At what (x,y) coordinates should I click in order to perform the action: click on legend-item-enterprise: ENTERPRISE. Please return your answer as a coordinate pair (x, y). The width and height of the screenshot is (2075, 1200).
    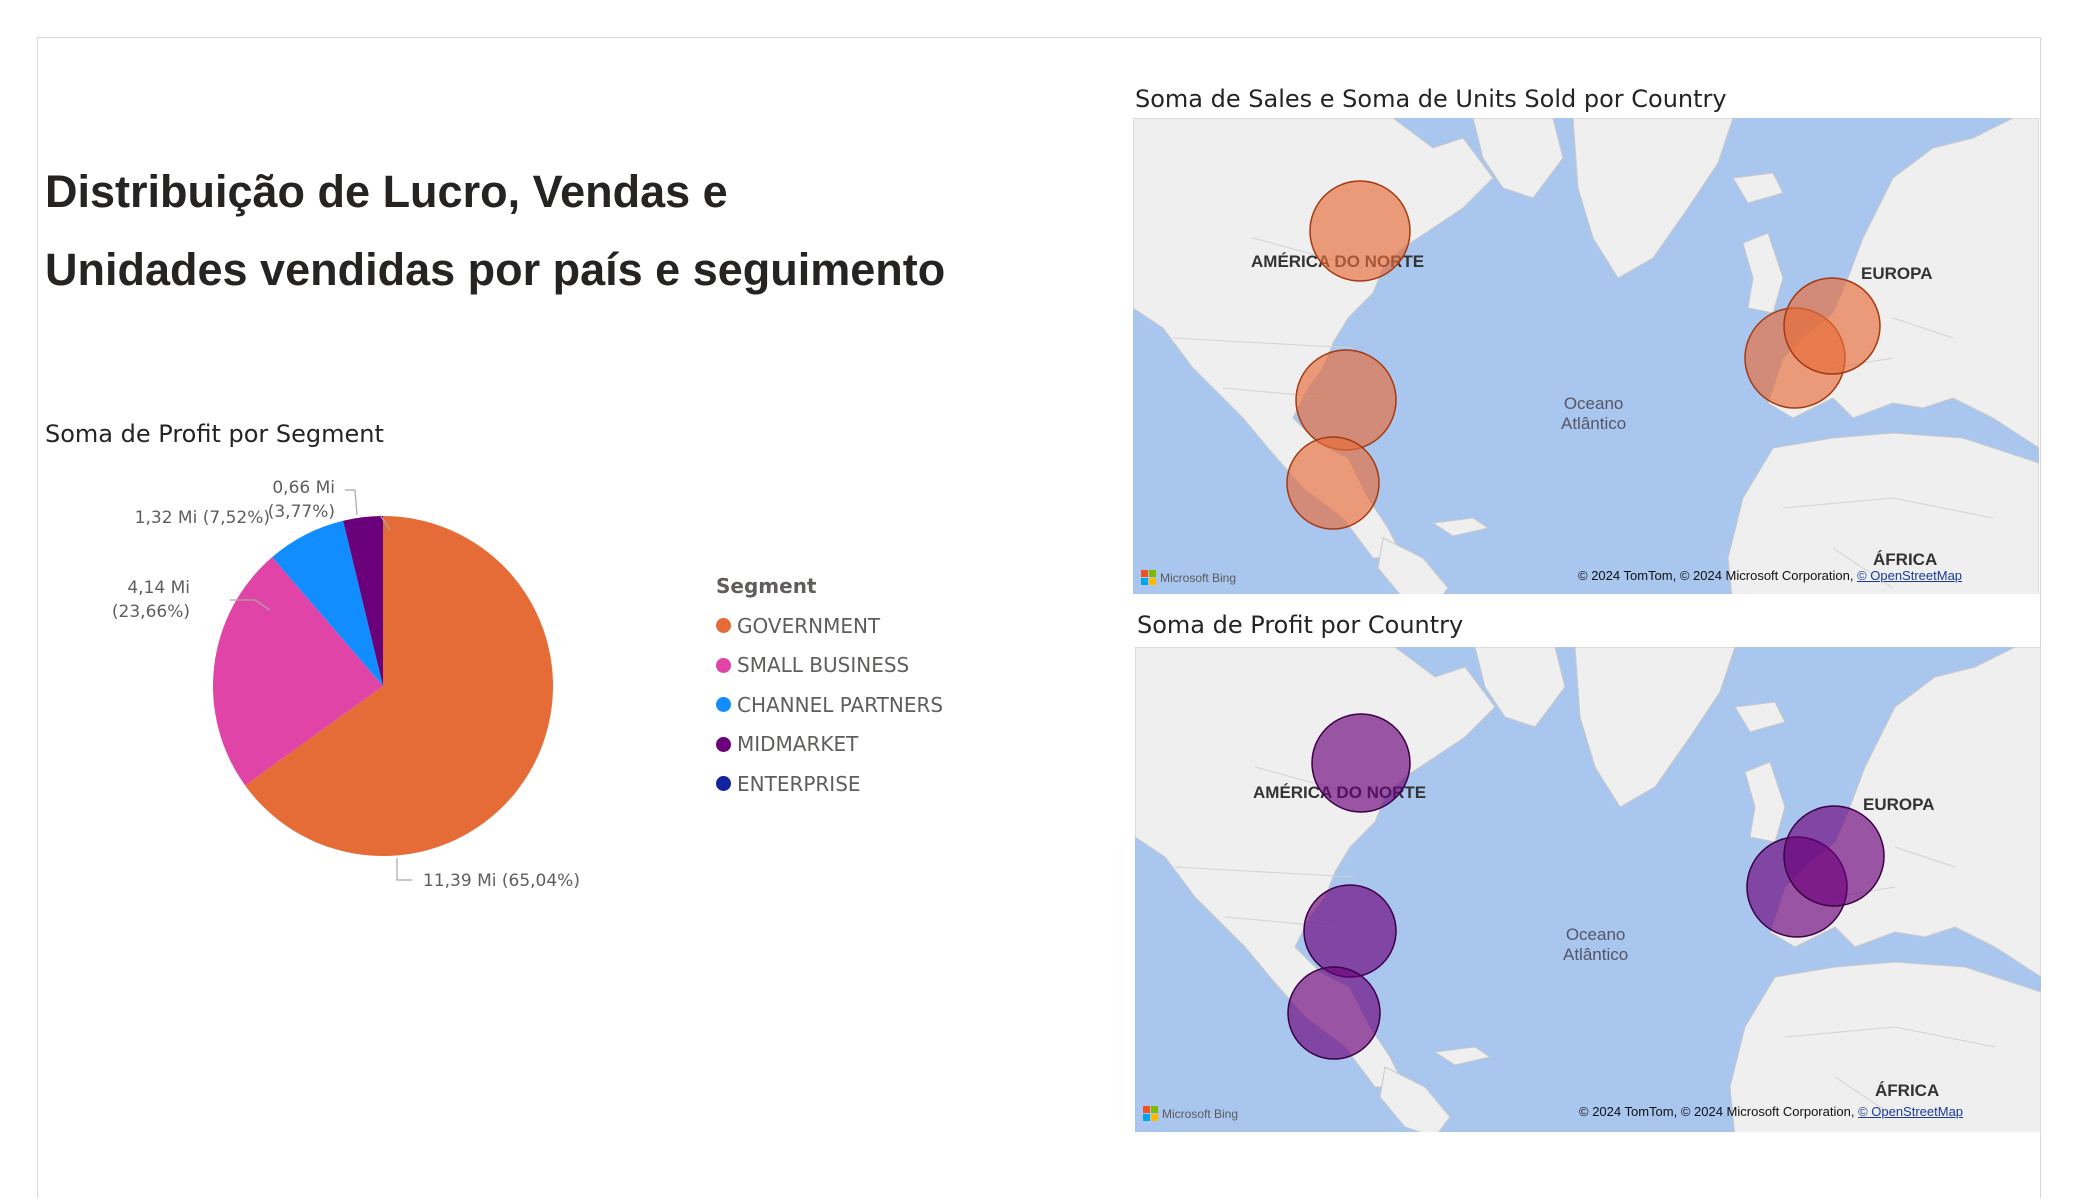
    Looking at the image, I should click on (829, 784).